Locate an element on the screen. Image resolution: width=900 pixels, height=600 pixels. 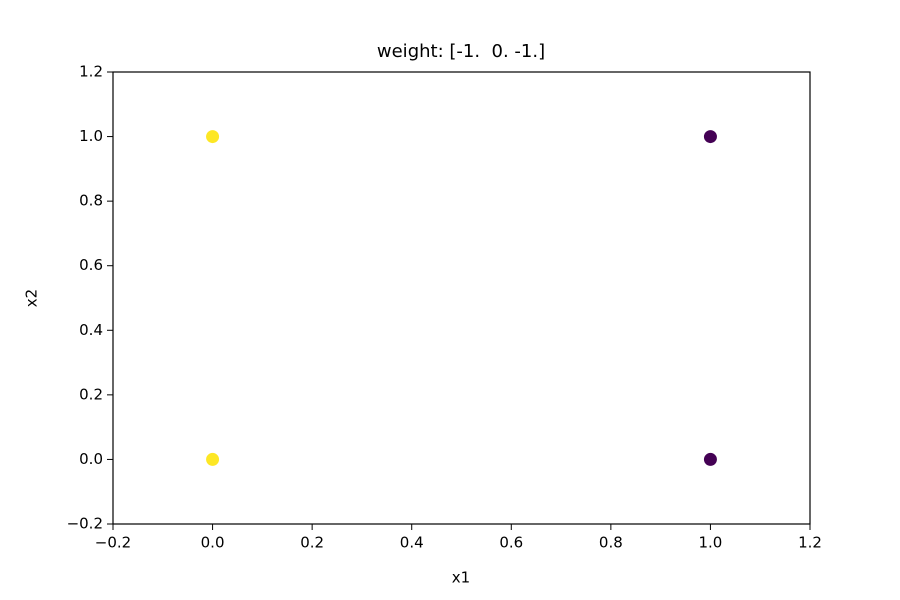
y-tick-label: 0.6 is located at coordinates (91, 265).